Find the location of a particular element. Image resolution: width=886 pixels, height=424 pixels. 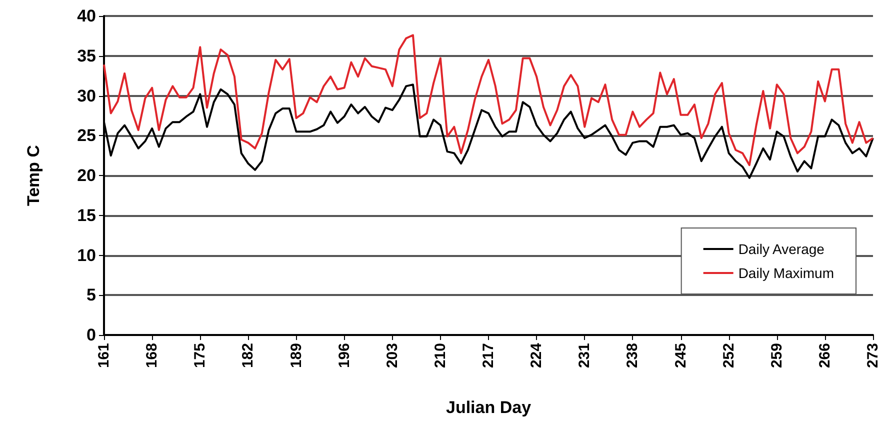

y-tick-label: 5 is located at coordinates (91, 295).